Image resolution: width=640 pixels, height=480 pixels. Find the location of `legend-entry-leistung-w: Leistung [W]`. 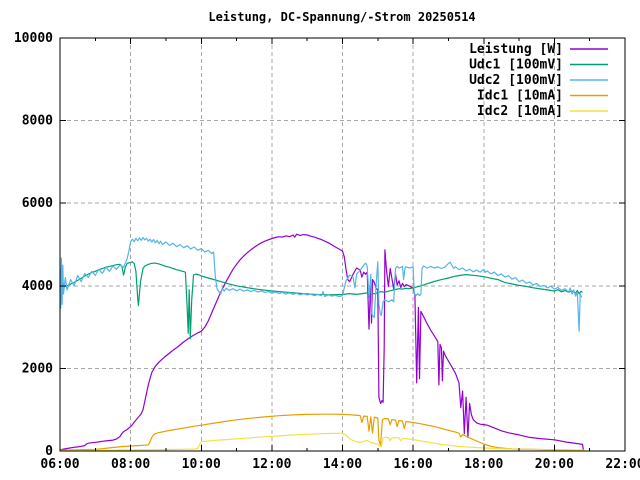

legend-entry-leistung-w: Leistung [W] is located at coordinates (538, 49).